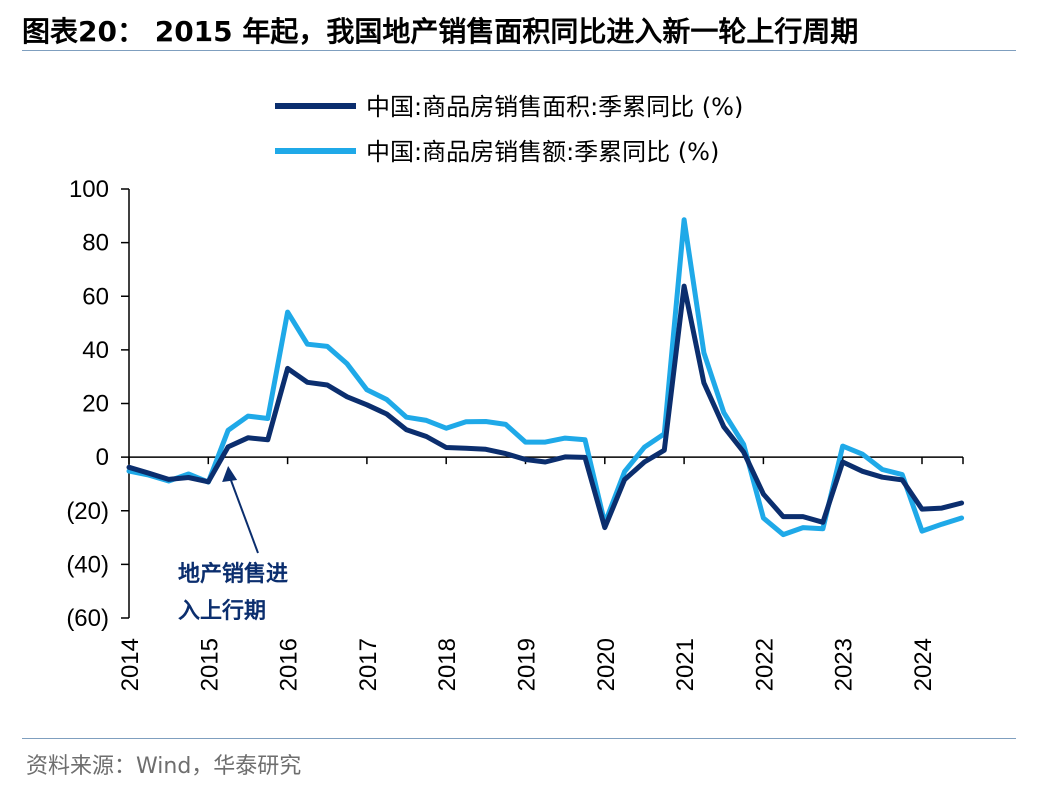 The image size is (1048, 792). What do you see at coordinates (440, 31) in the screenshot?
I see `chart-title: 图表20： 2015 年起，我国地产销售面积同比进入新一轮上行周期` at bounding box center [440, 31].